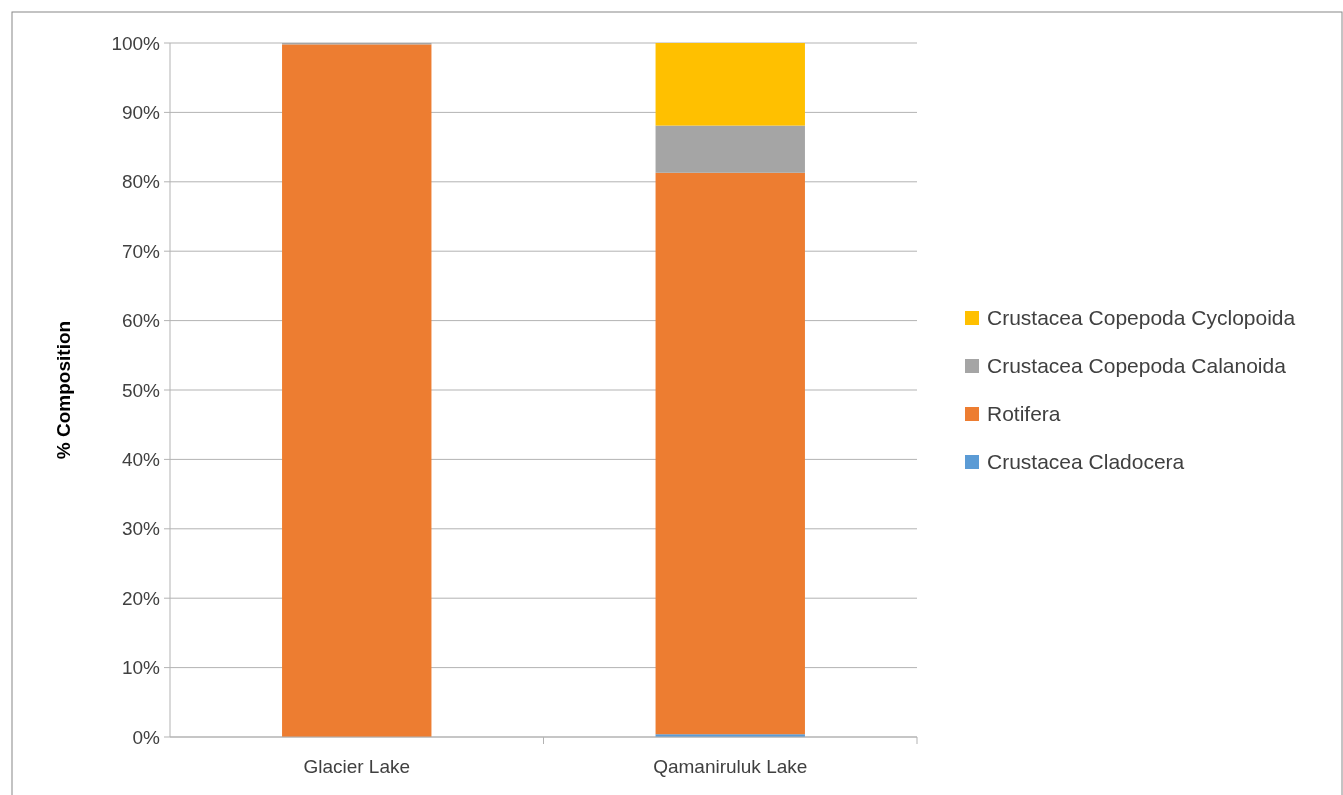  Describe the element at coordinates (141, 668) in the screenshot. I see `y-tick-label: 10%` at that location.